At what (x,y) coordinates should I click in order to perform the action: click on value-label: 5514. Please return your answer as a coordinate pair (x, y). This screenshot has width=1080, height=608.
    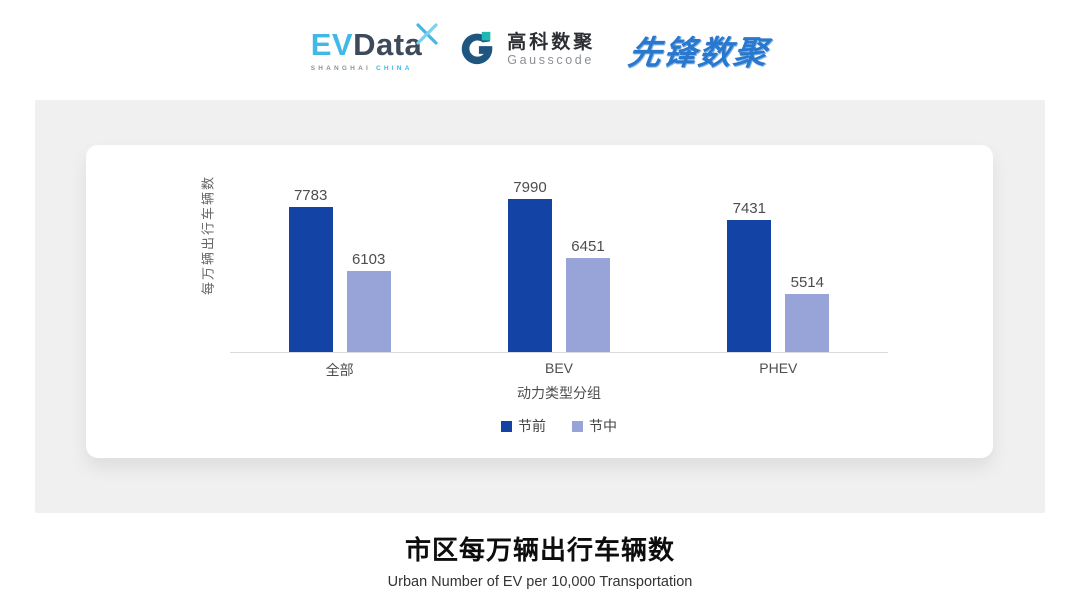
    Looking at the image, I should click on (807, 282).